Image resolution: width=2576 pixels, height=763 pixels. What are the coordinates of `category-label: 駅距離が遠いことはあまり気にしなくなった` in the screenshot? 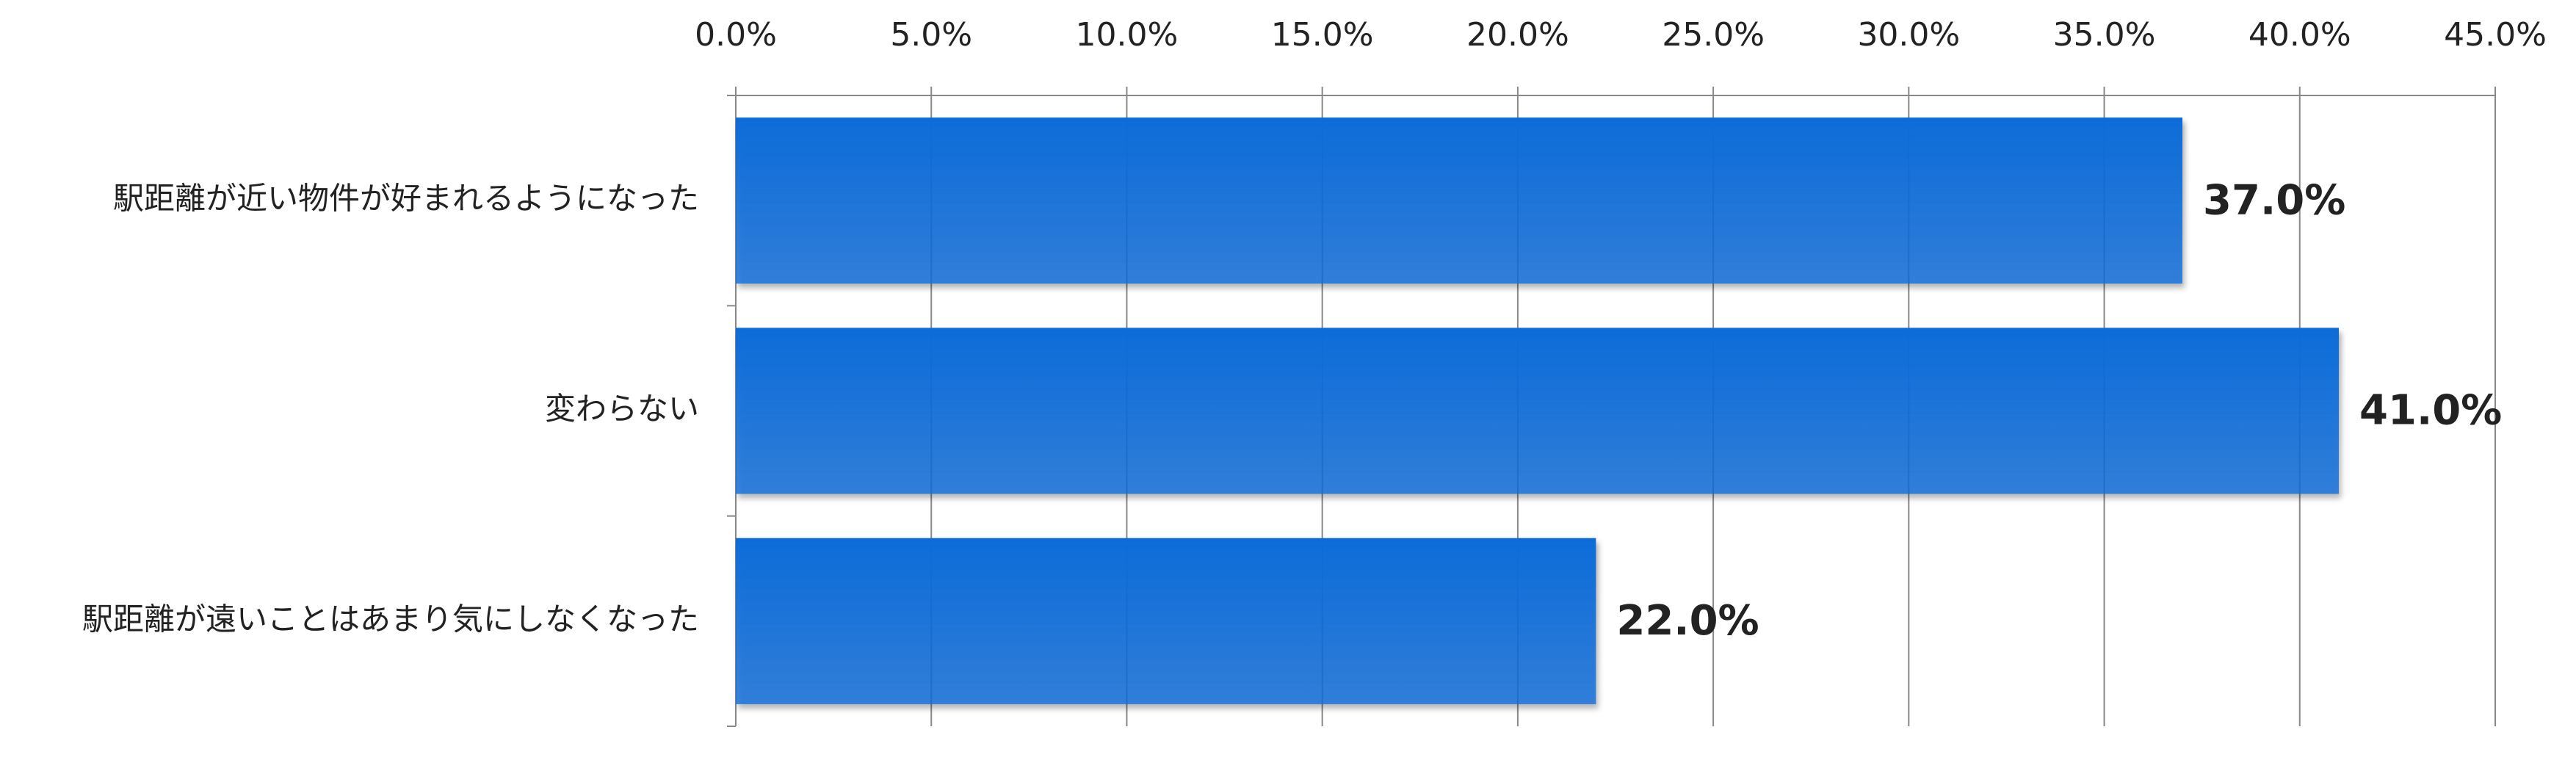 It's located at (390, 619).